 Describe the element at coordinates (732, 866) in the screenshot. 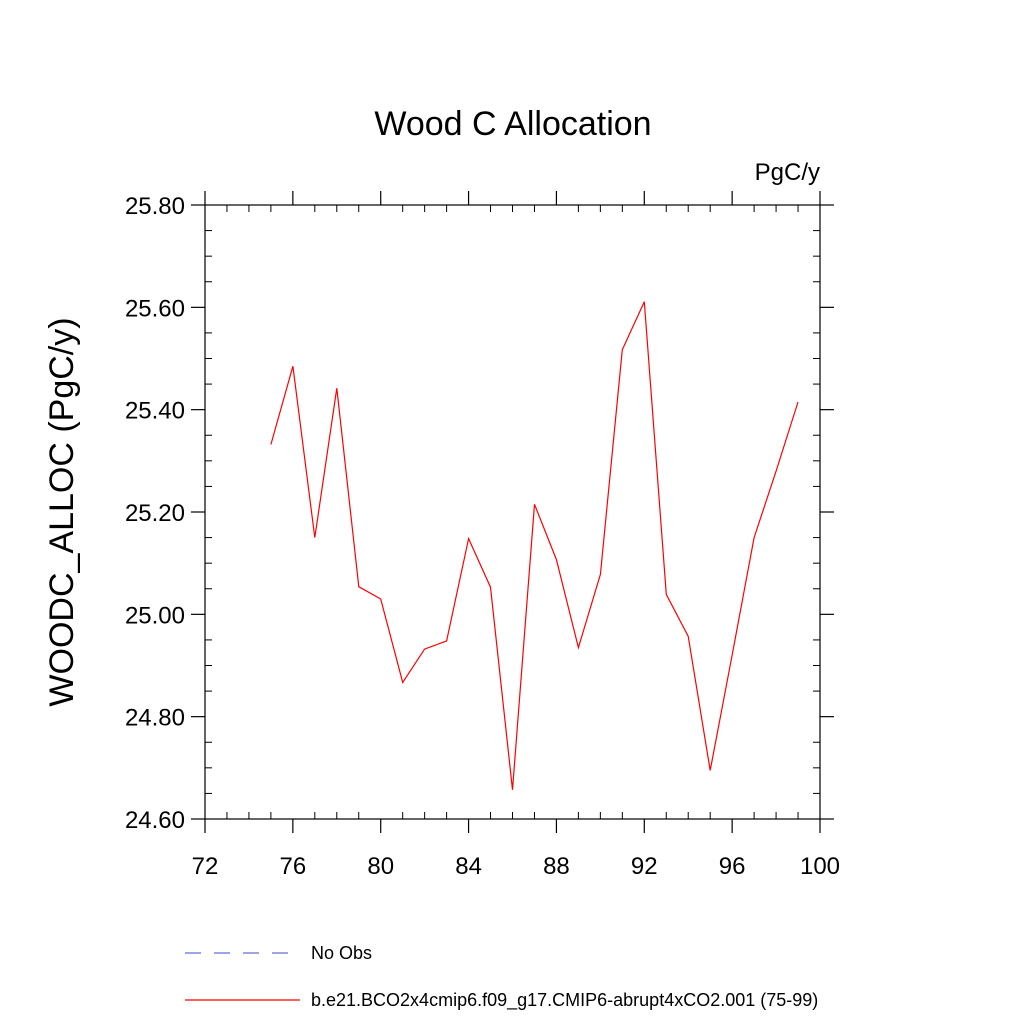

I see `x-tick-label: 96` at that location.